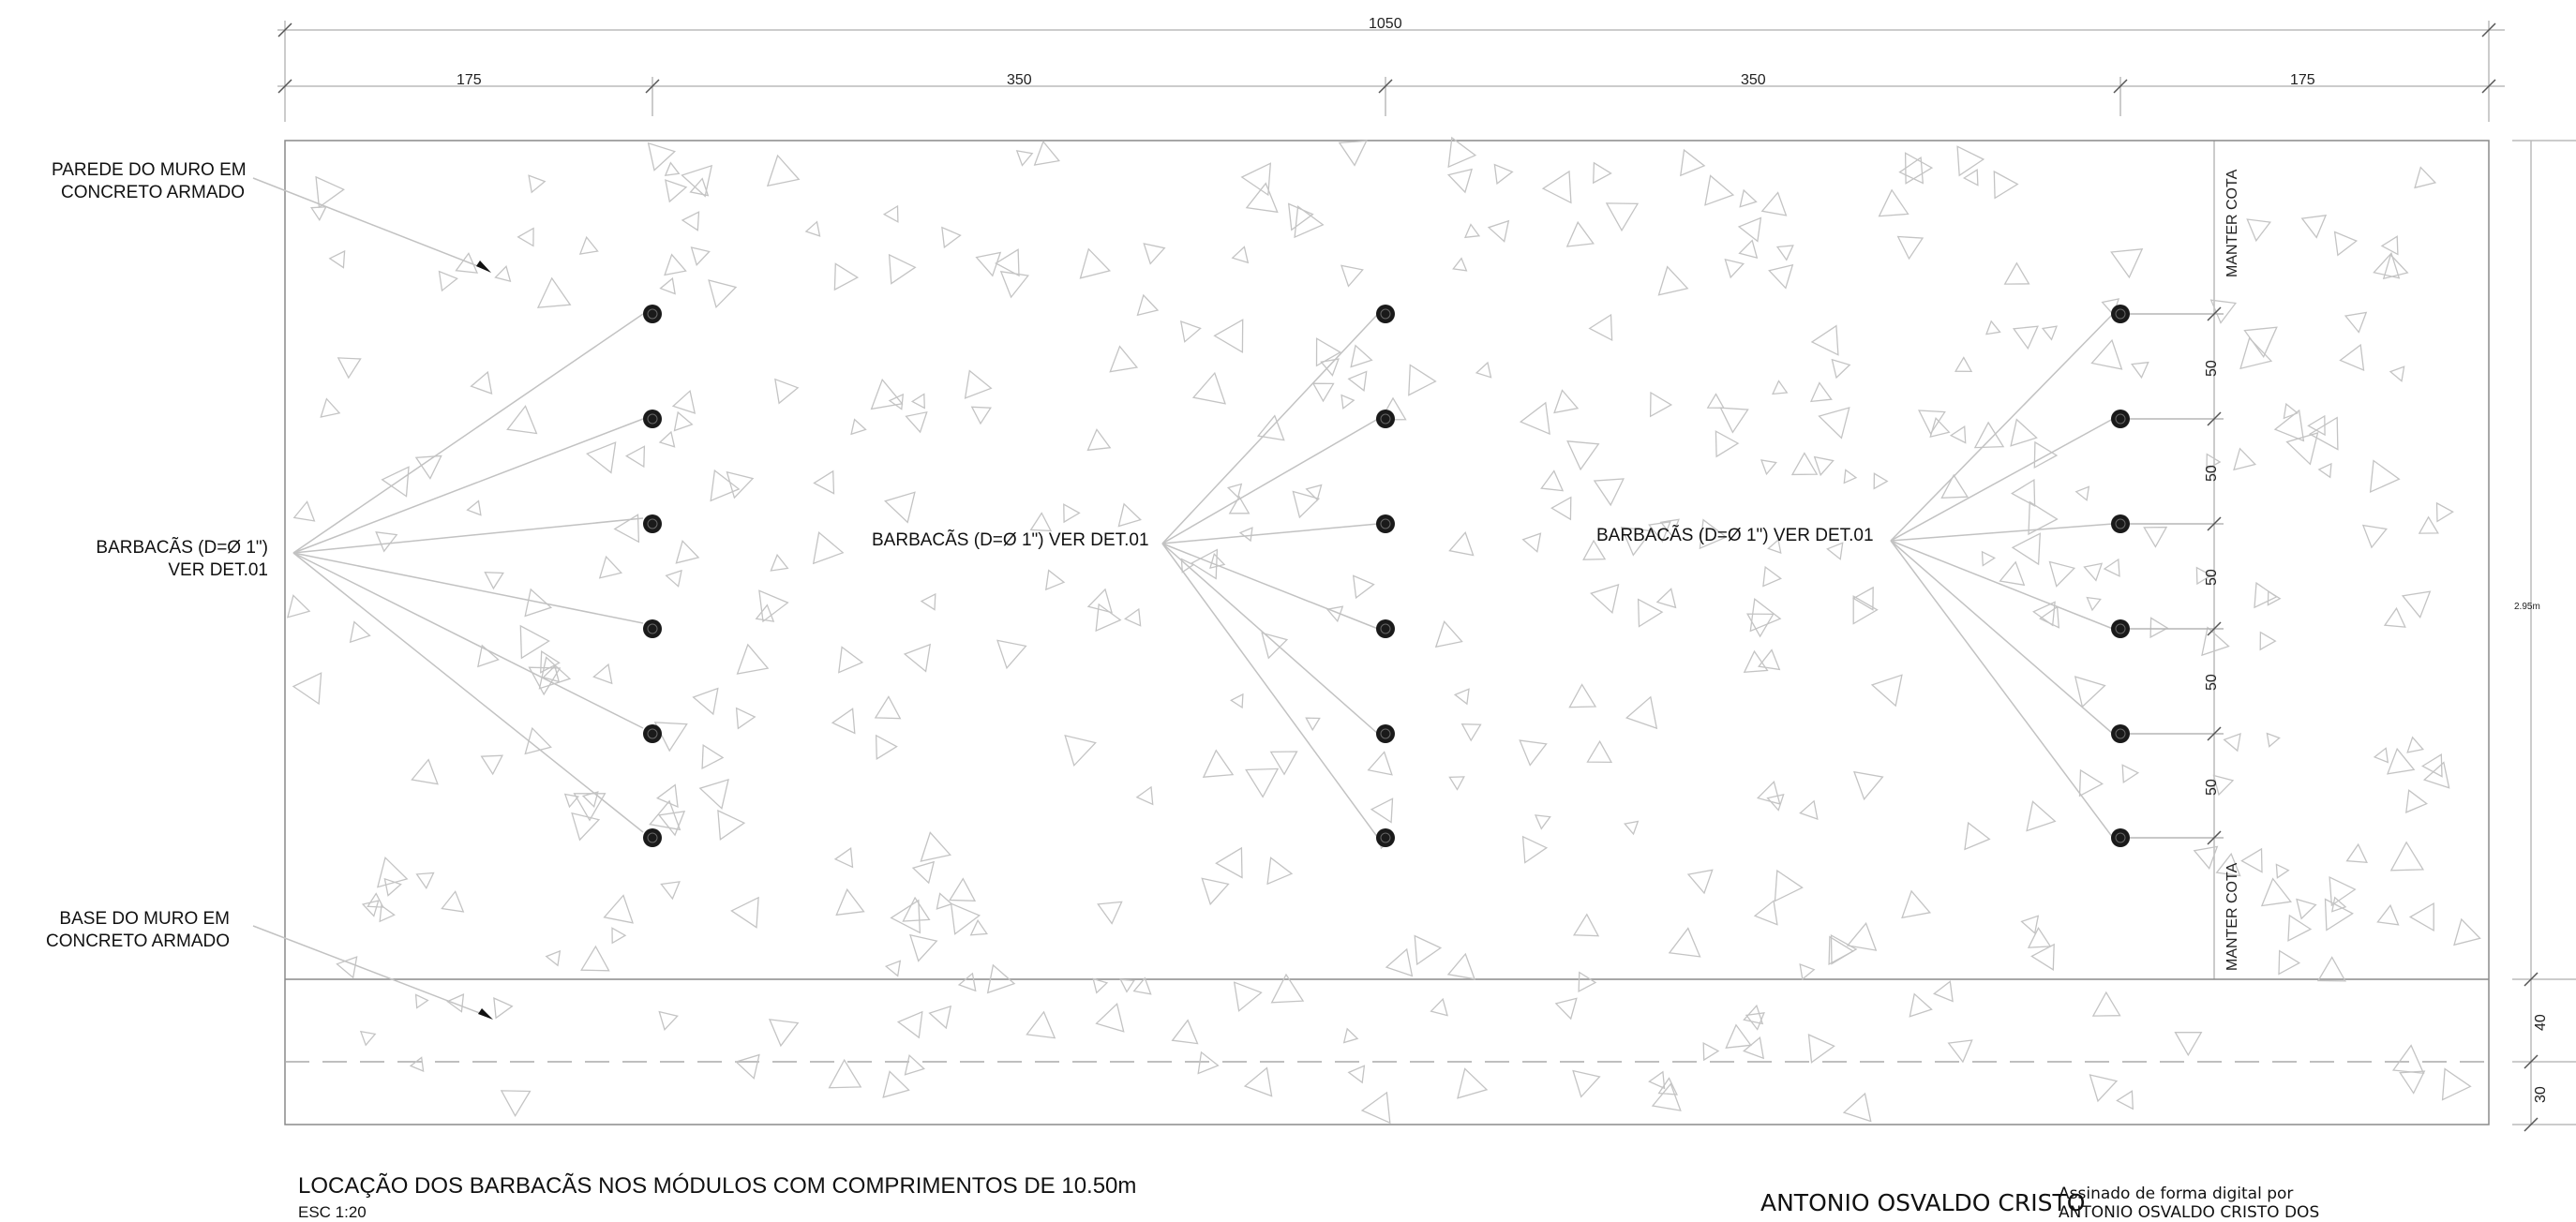  What do you see at coordinates (2214, 575) in the screenshot?
I see `spacing-ticks` at bounding box center [2214, 575].